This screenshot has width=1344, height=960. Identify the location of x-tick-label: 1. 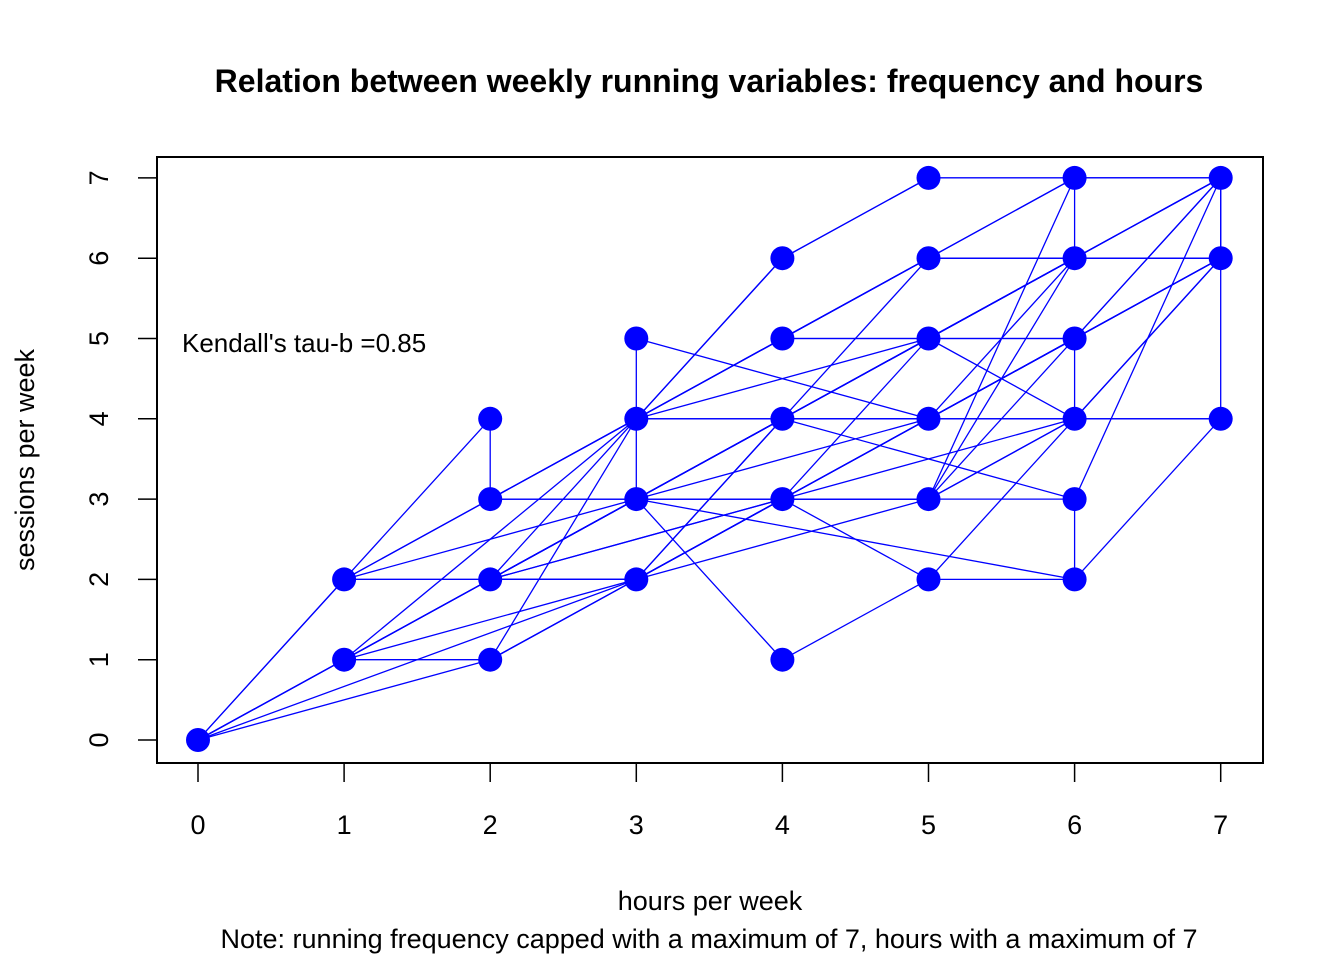
(344, 825).